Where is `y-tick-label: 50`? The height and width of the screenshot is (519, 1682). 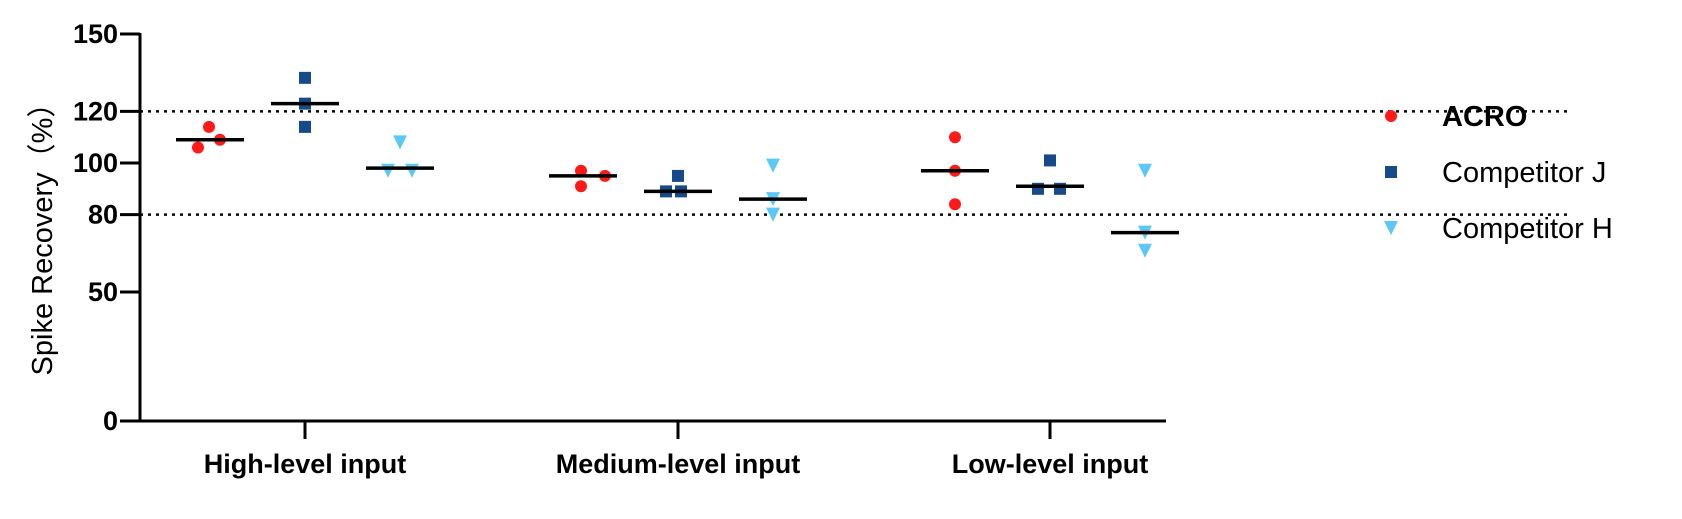
y-tick-label: 50 is located at coordinates (103, 292).